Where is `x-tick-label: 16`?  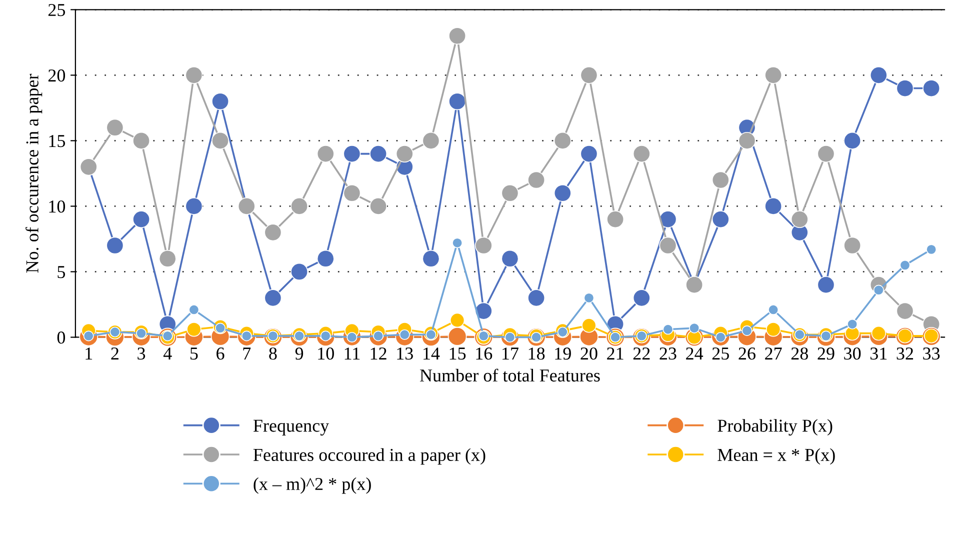 x-tick-label: 16 is located at coordinates (484, 354).